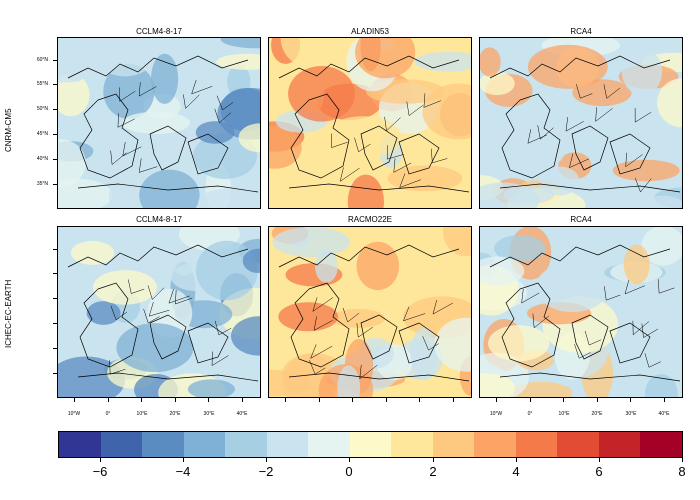  I want to click on lon-label: 20°E, so click(597, 414).